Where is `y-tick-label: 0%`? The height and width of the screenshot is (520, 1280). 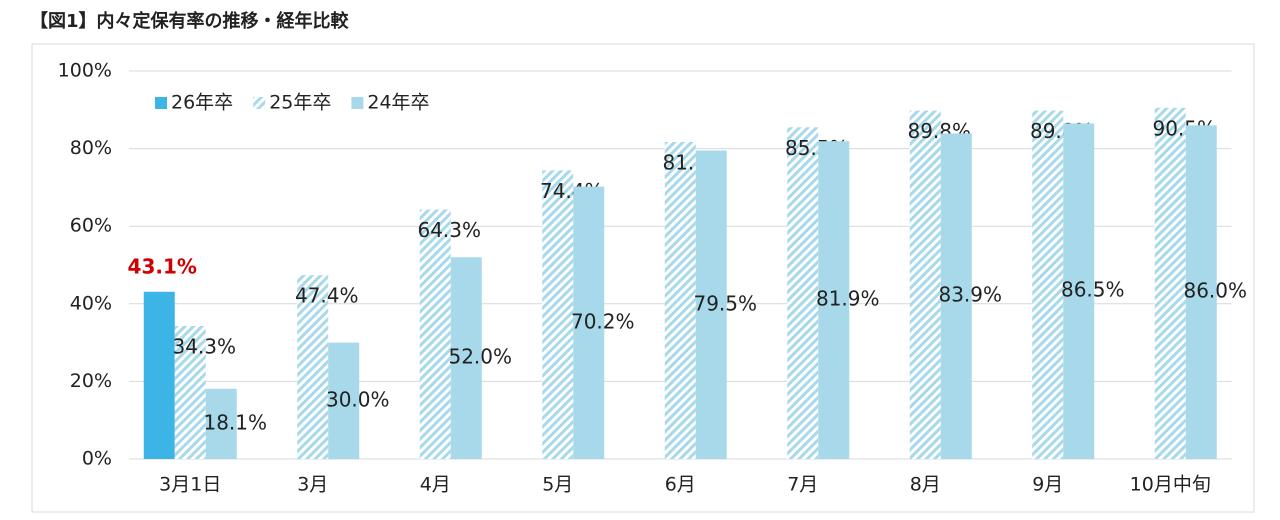 y-tick-label: 0% is located at coordinates (97, 459).